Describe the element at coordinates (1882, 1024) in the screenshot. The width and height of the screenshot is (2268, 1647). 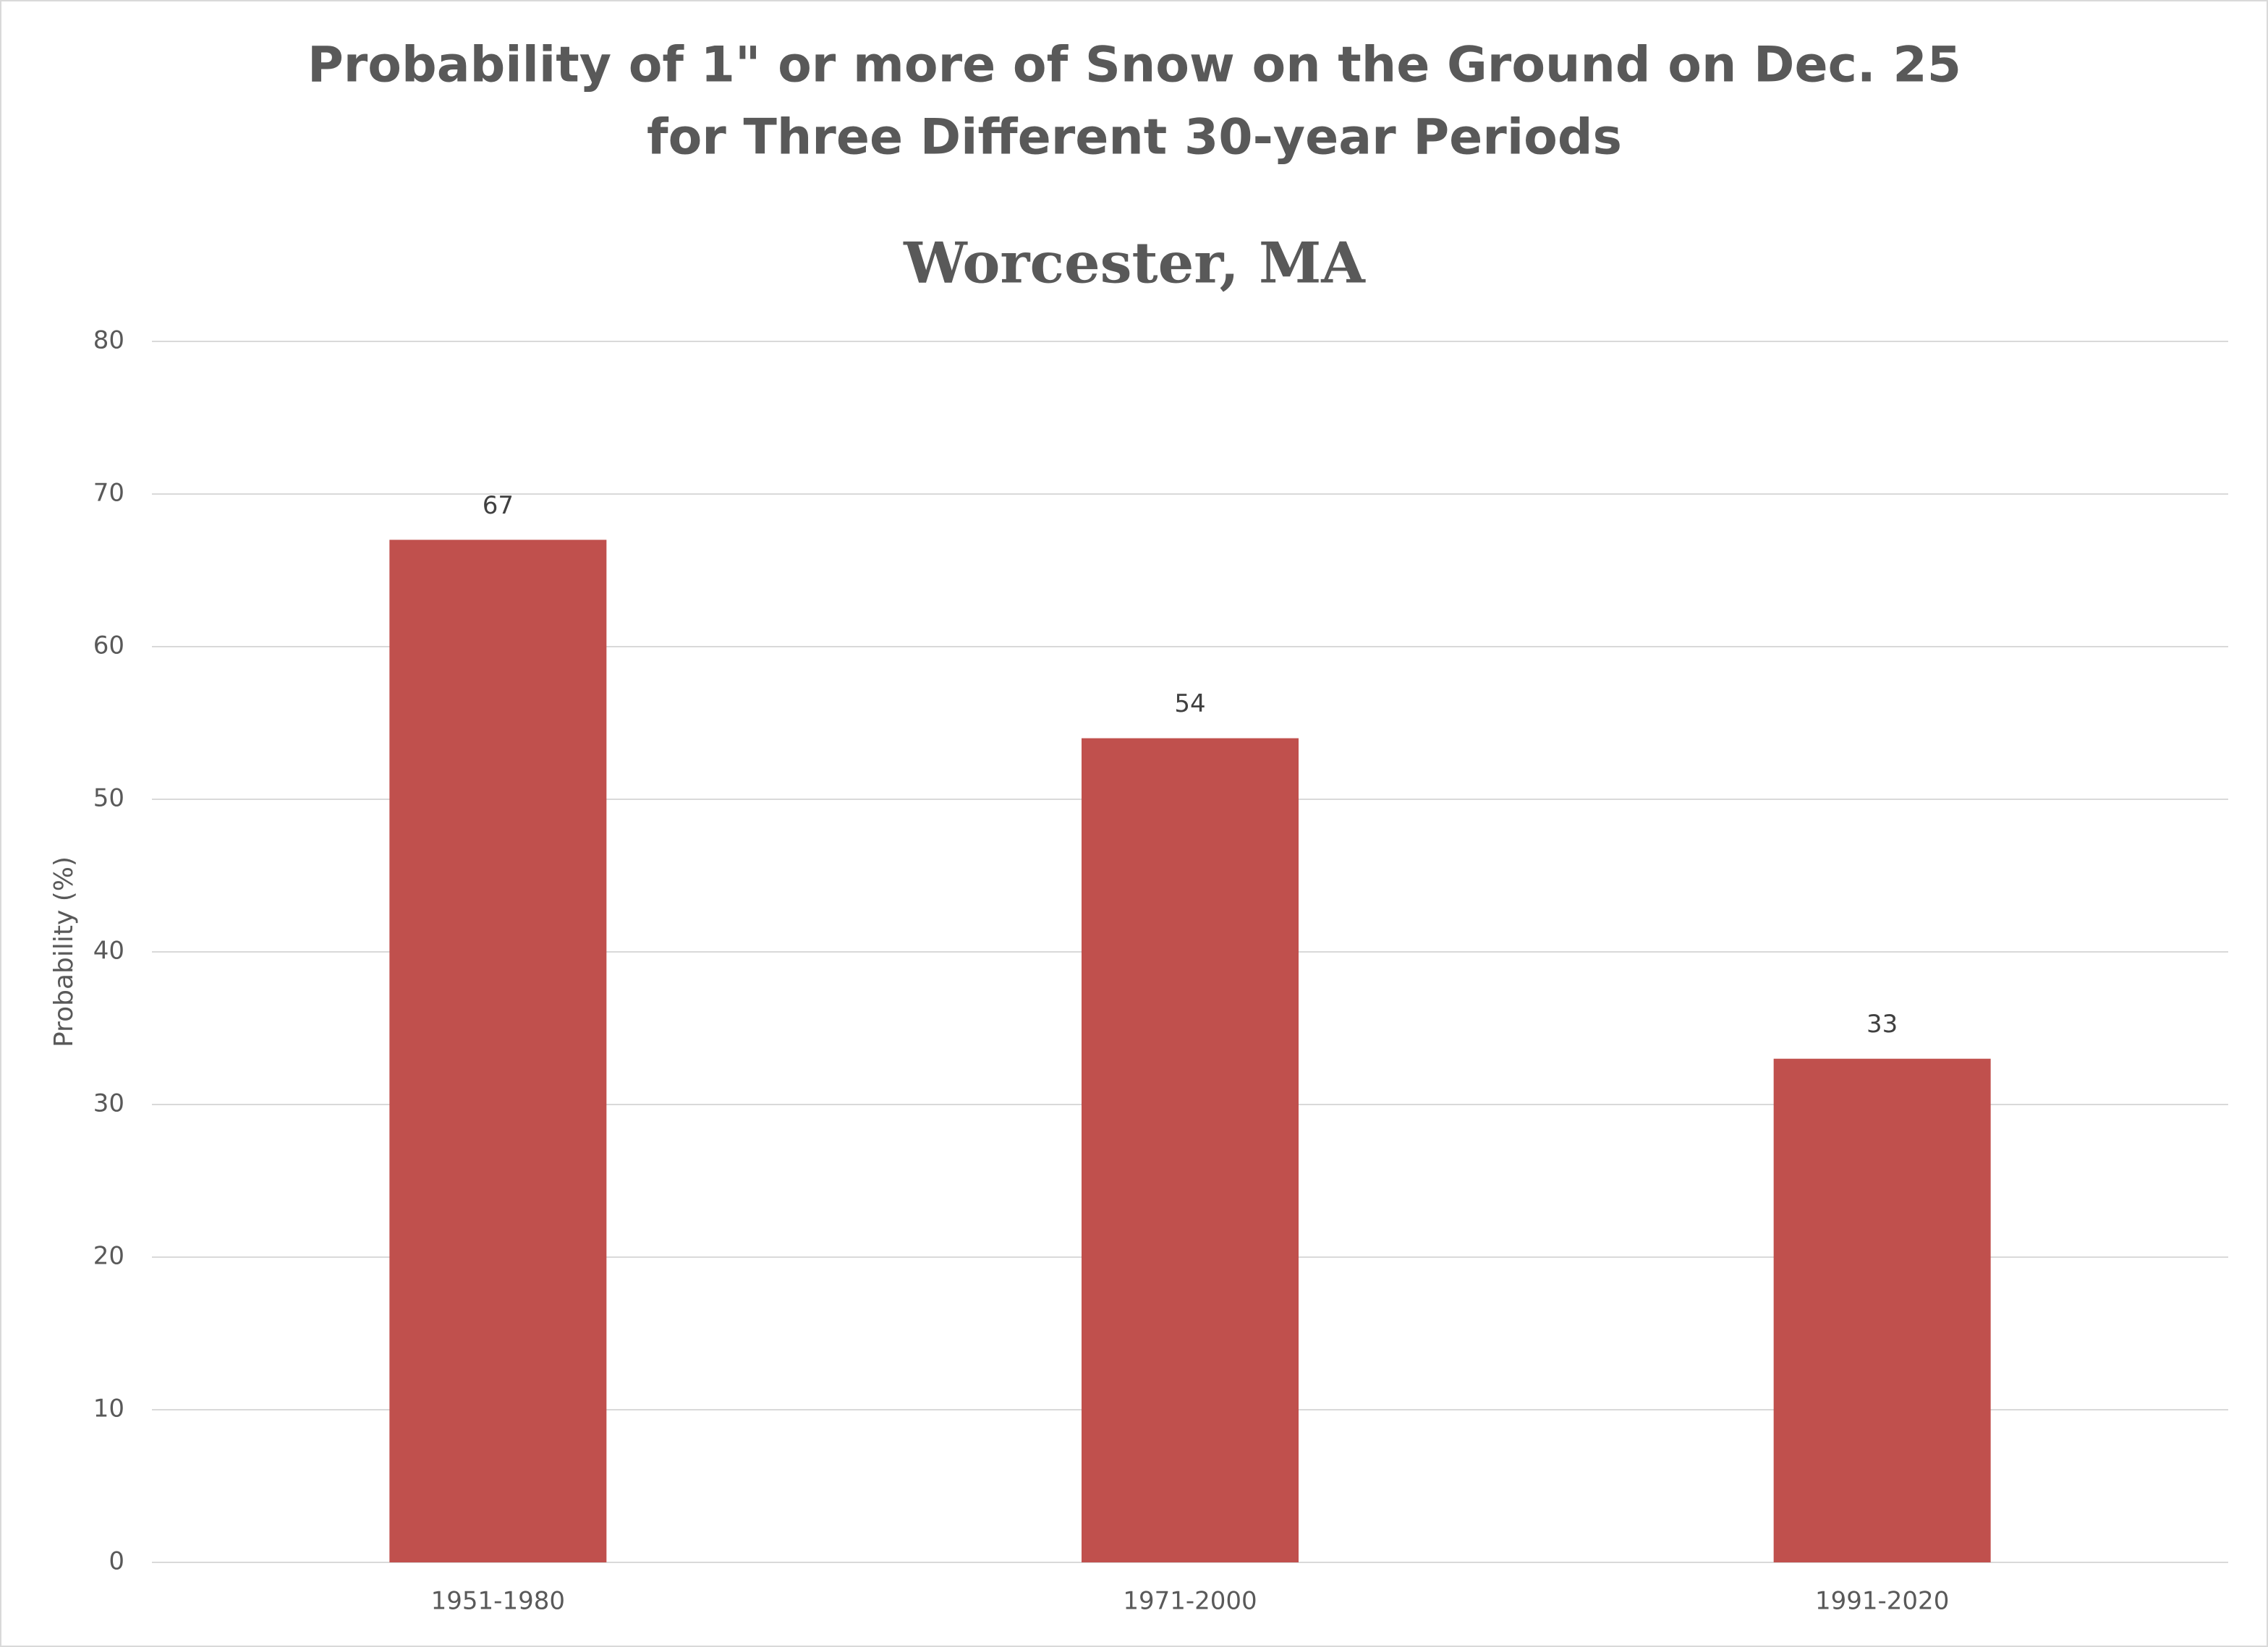
I see `data-label: 33` at that location.